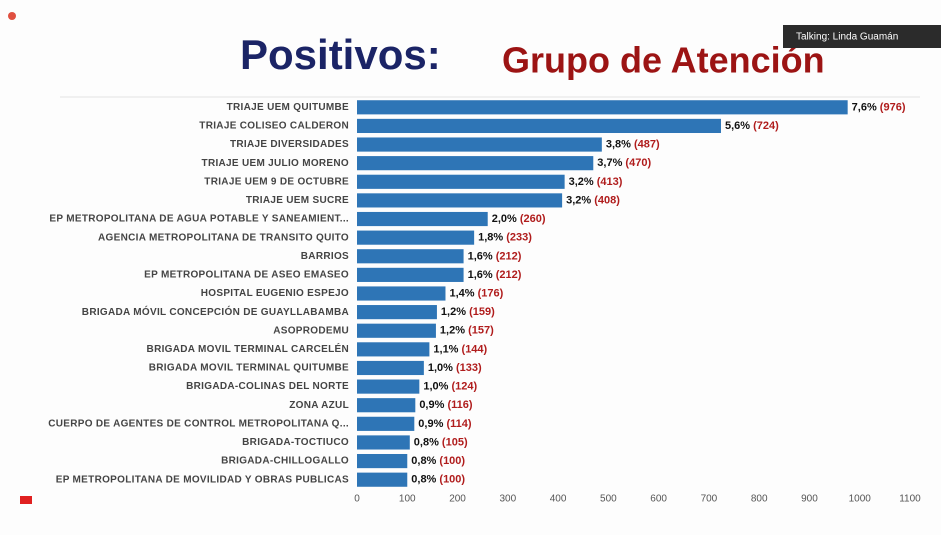 This screenshot has height=535, width=941. What do you see at coordinates (288, 107) in the screenshot?
I see `category-label: TRIAJE UEM QUITUMBE` at bounding box center [288, 107].